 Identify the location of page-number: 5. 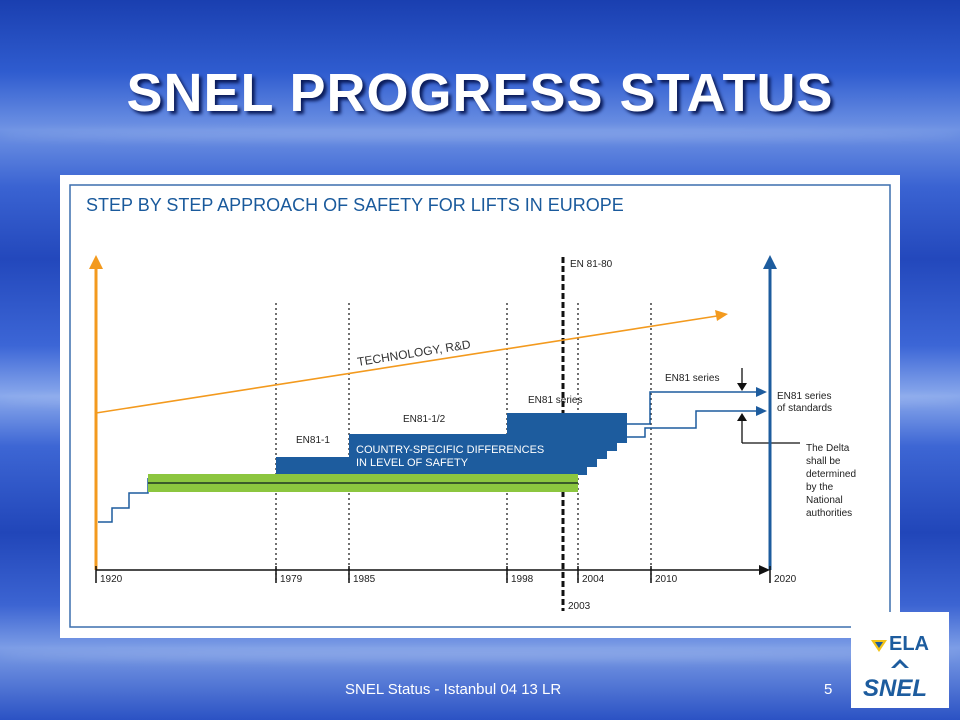
(828, 689).